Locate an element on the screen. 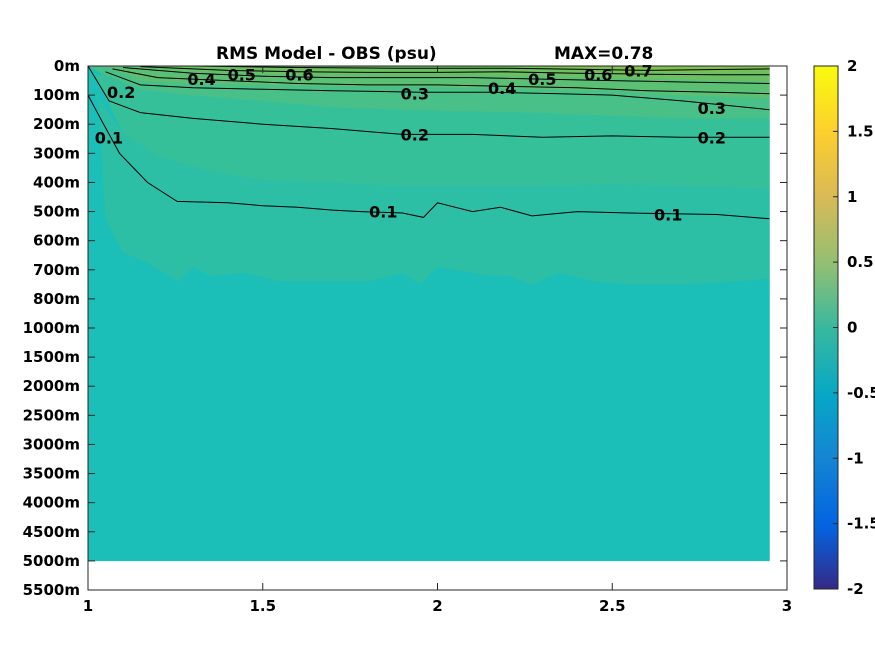 This screenshot has height=656, width=875. y-tick-label: 800m is located at coordinates (56, 299).